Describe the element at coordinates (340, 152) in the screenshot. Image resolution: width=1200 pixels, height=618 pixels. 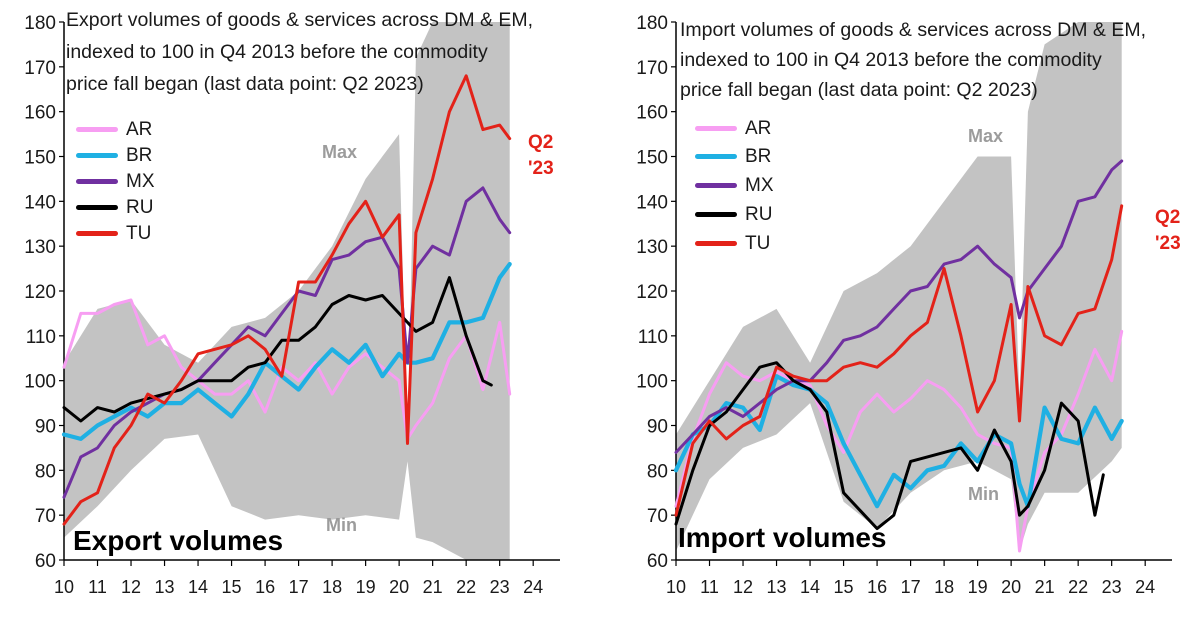
I see `export-max-label: Max` at that location.